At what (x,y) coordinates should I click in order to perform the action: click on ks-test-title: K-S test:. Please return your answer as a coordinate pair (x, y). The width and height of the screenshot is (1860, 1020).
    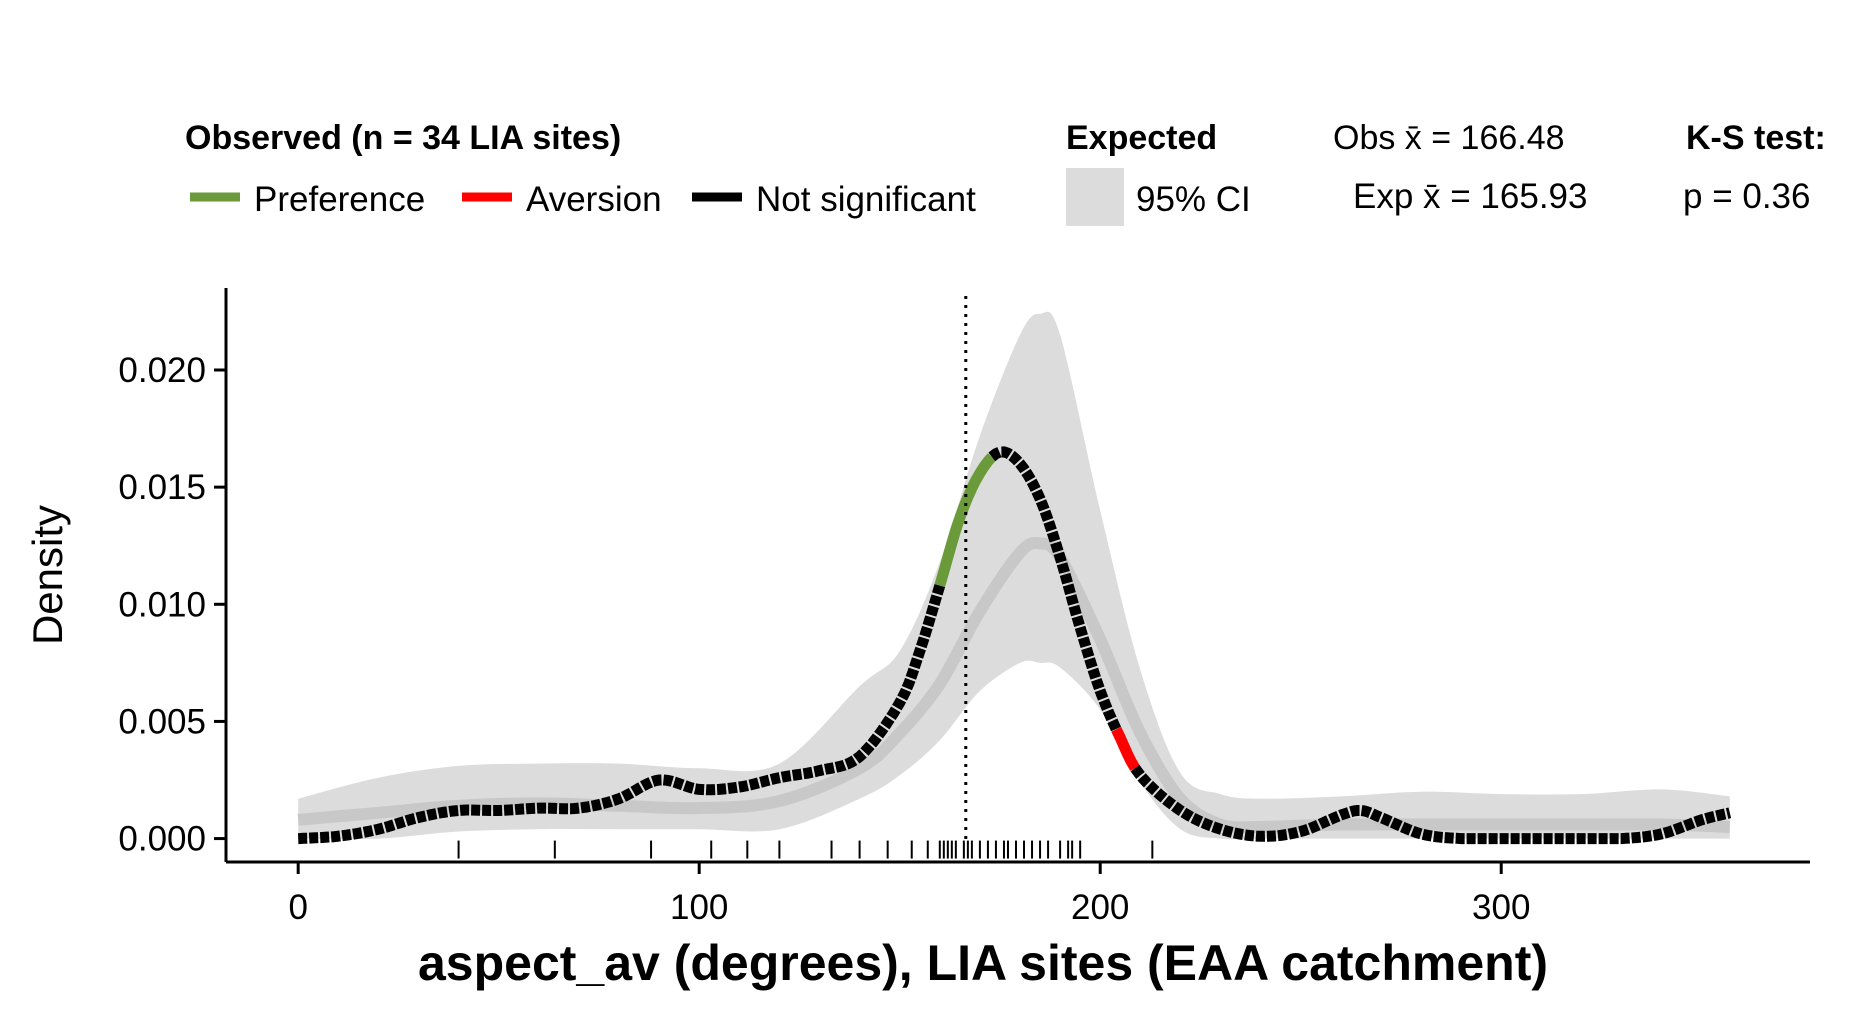
    Looking at the image, I should click on (1756, 138).